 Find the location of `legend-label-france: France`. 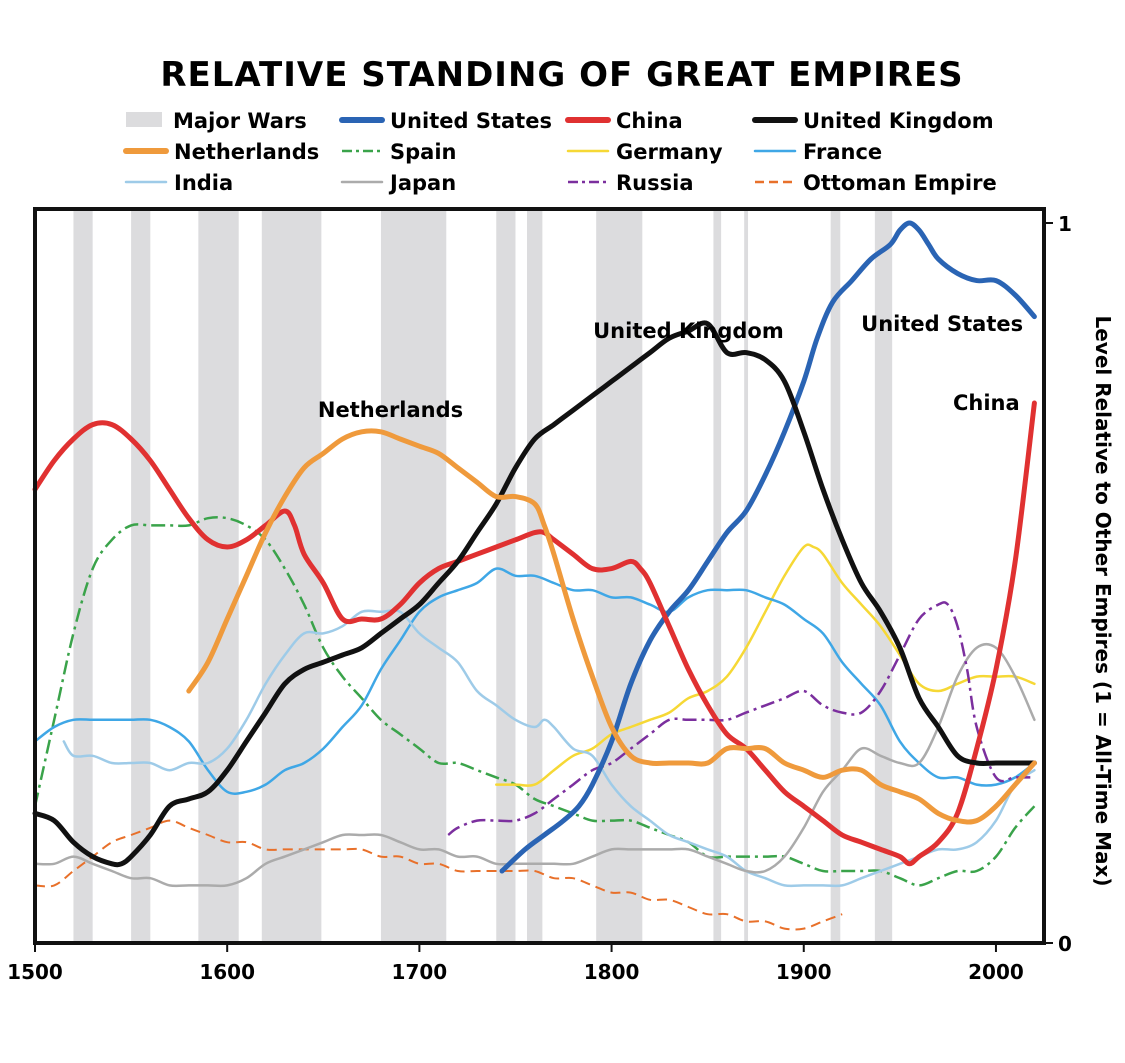

legend-label-france: France is located at coordinates (842, 152).